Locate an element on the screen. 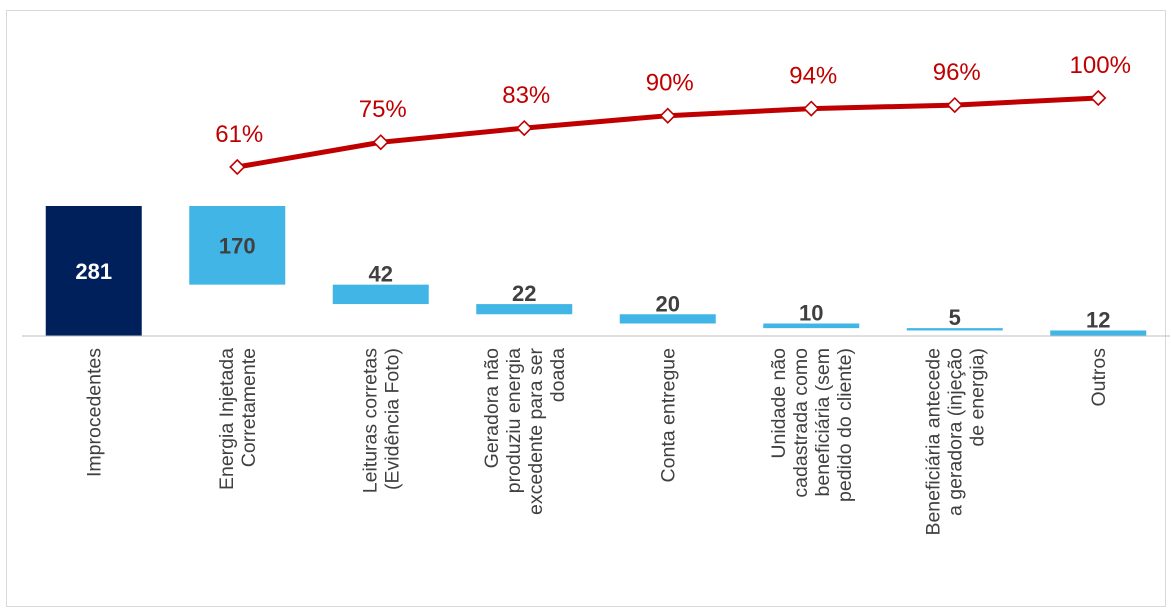  bar-value-label: 10 is located at coordinates (811, 313).